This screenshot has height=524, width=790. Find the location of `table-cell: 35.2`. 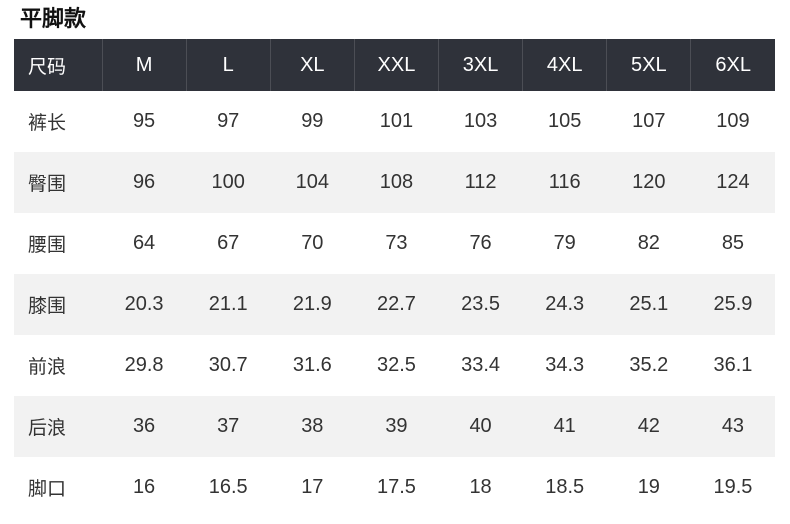

table-cell: 35.2 is located at coordinates (649, 365).